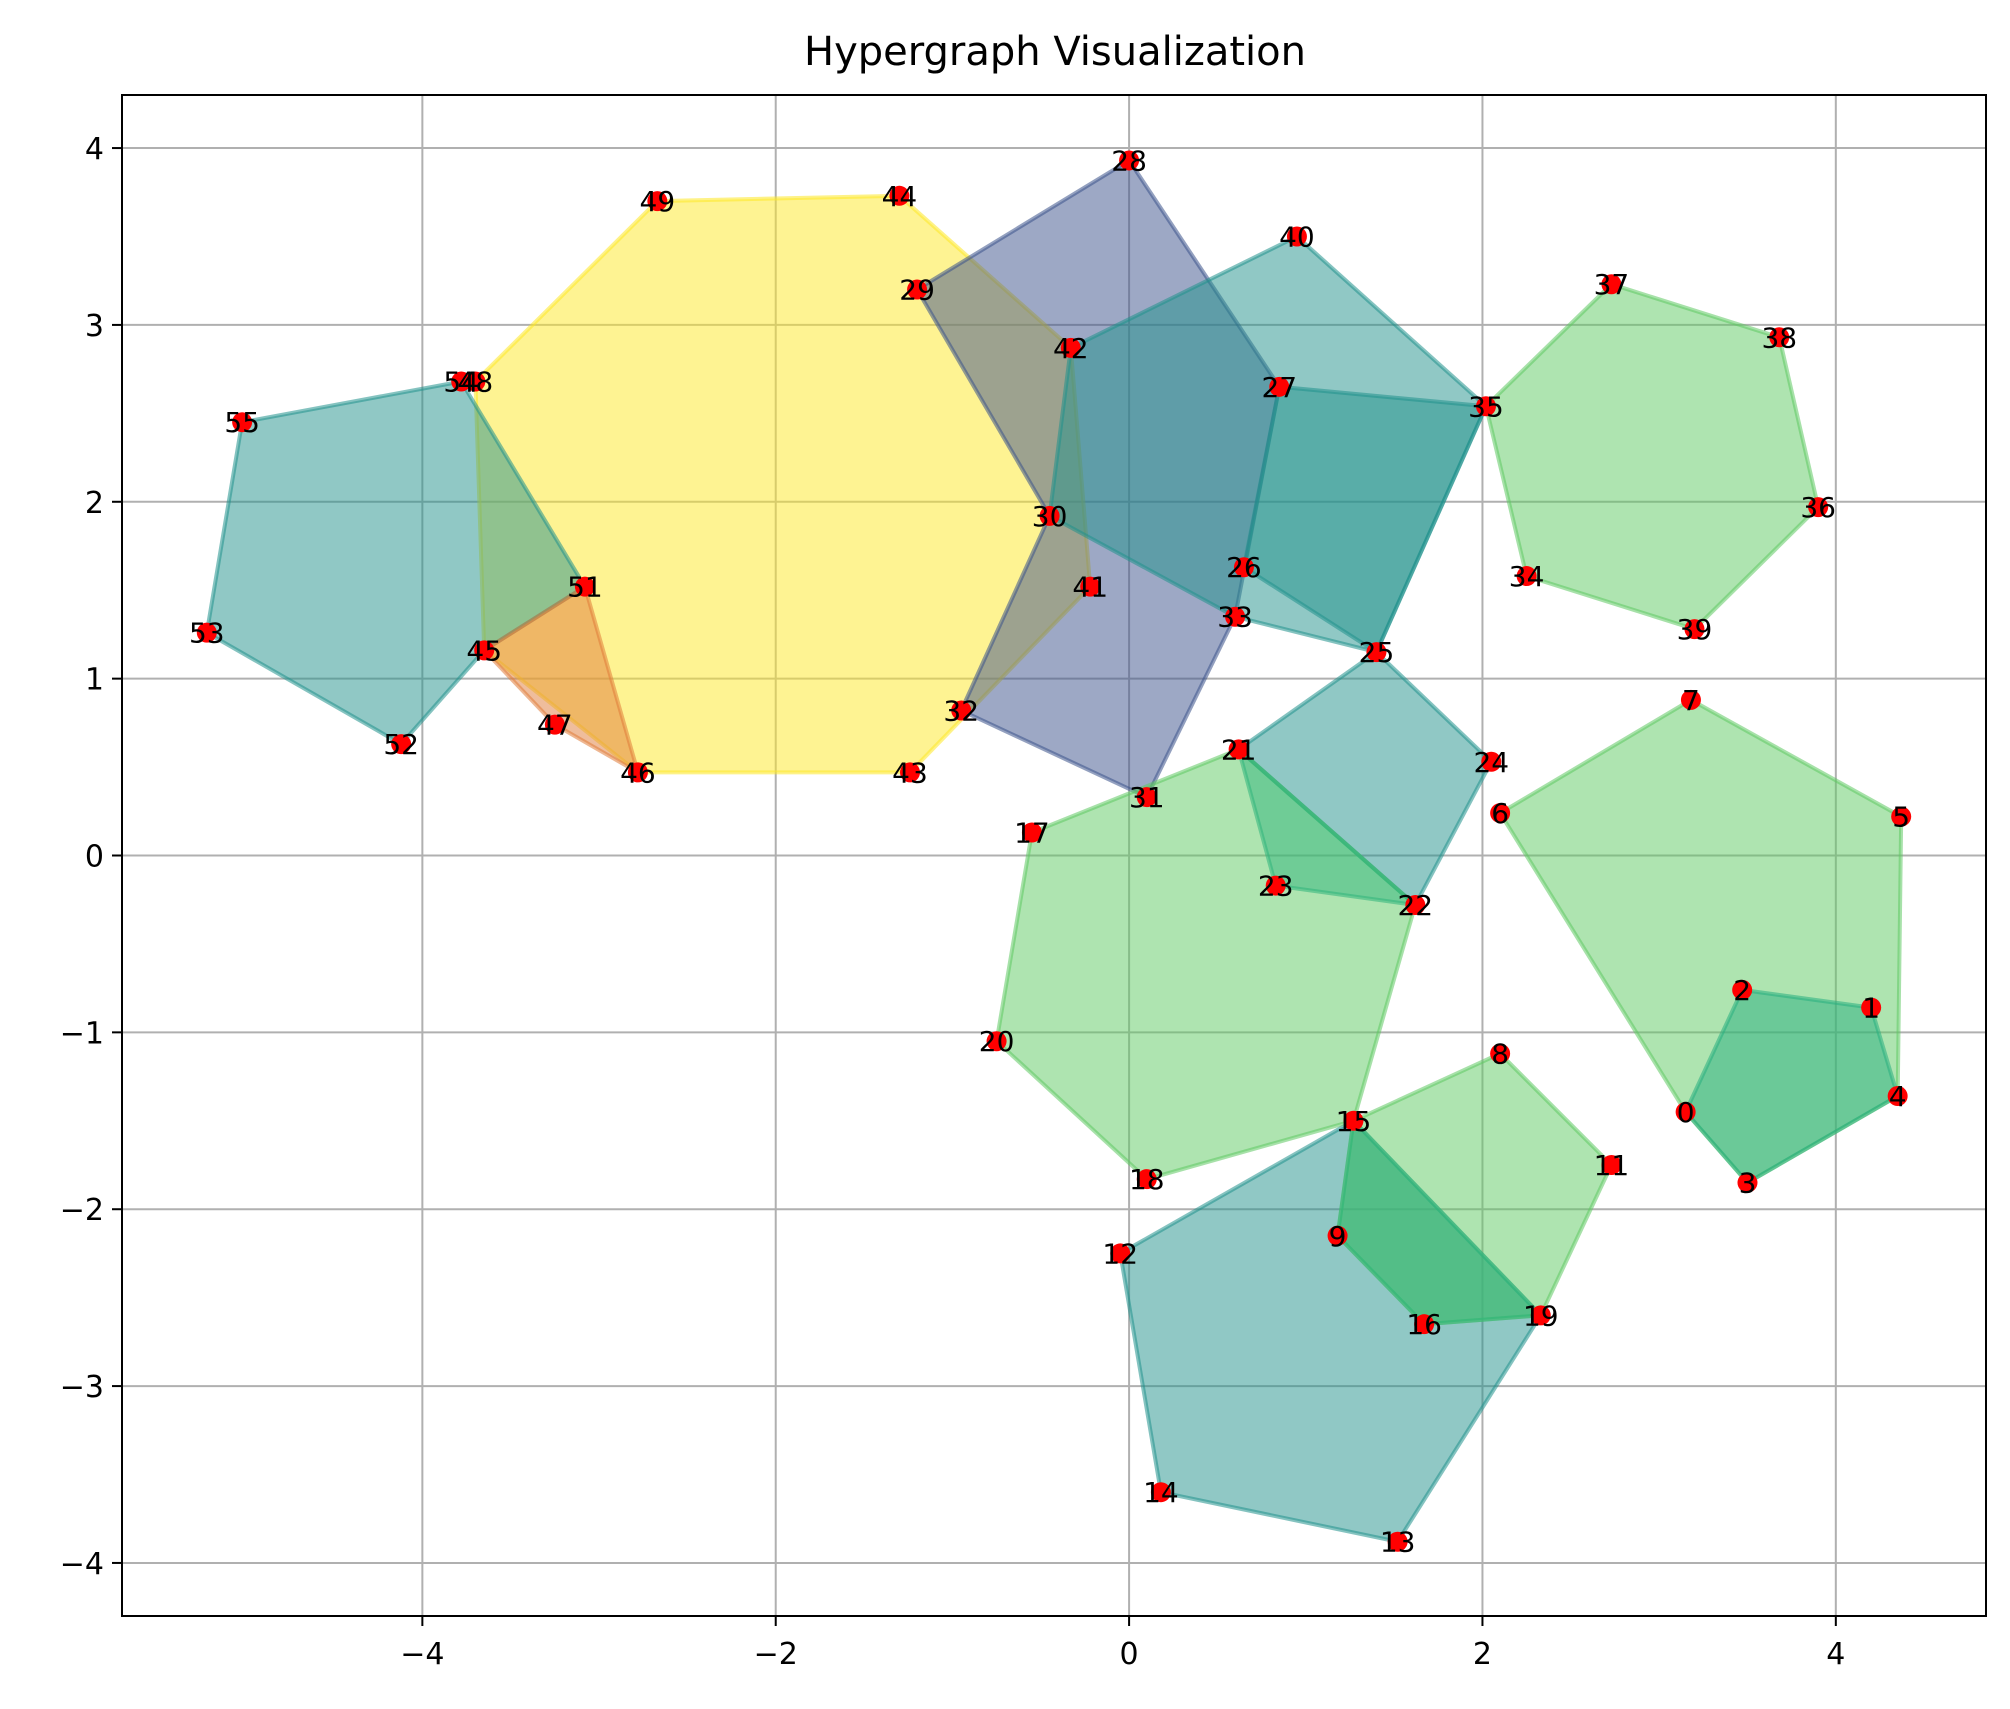 This screenshot has width=2010, height=1709. I want to click on node-label: 49, so click(658, 201).